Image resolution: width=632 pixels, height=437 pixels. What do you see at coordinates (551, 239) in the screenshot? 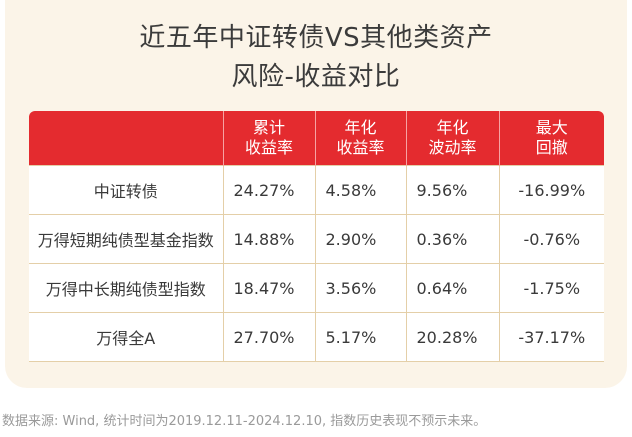
I see `max-drawdown-cell: -0.76%` at bounding box center [551, 239].